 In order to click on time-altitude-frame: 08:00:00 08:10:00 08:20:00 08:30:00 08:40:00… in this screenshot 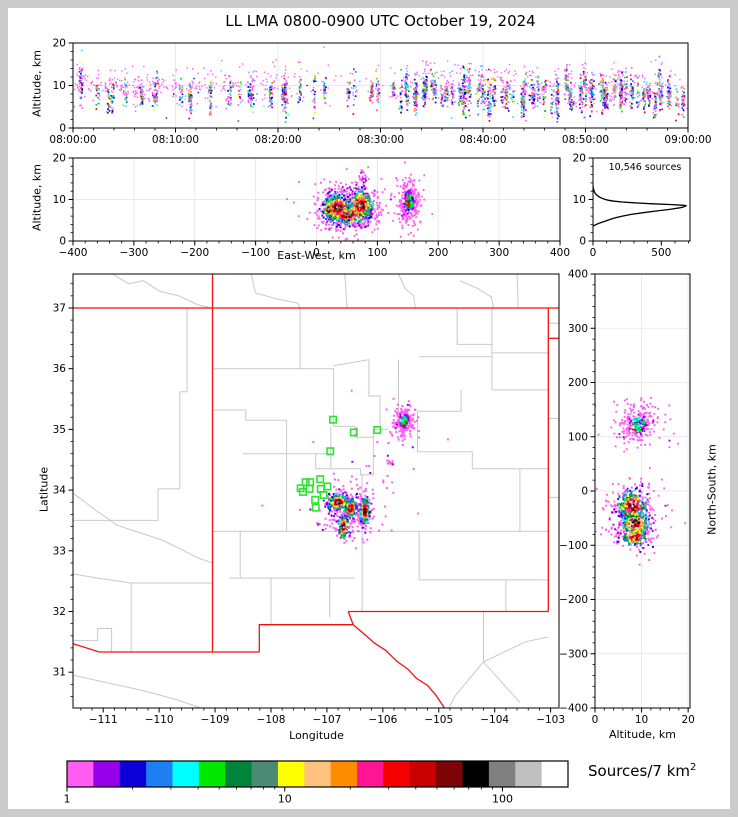, I will do `click(380, 92)`.